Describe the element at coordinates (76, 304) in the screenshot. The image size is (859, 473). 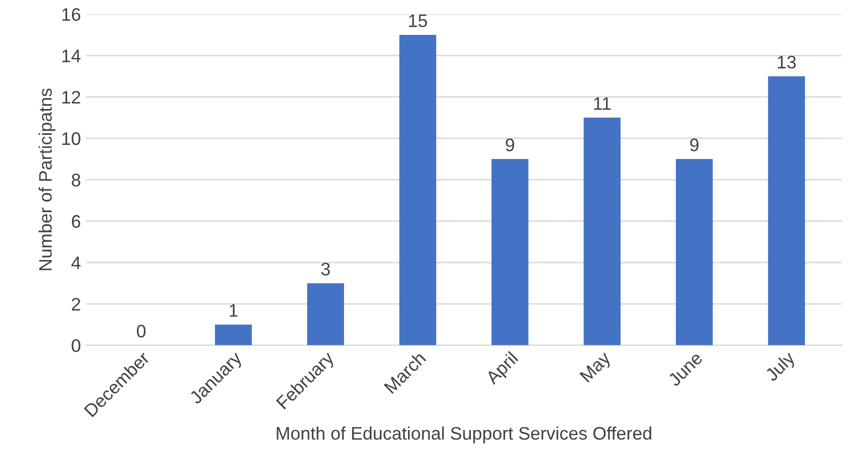
I see `y-tick-label: 2` at that location.